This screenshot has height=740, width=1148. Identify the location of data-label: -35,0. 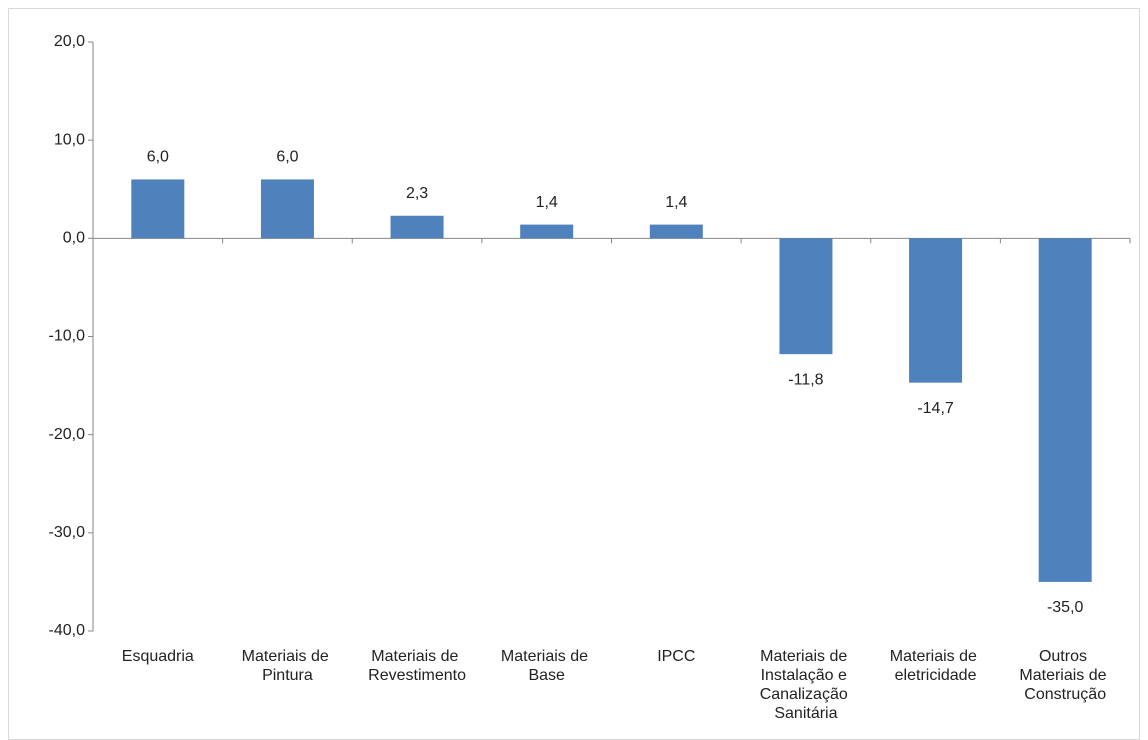
(1065, 607).